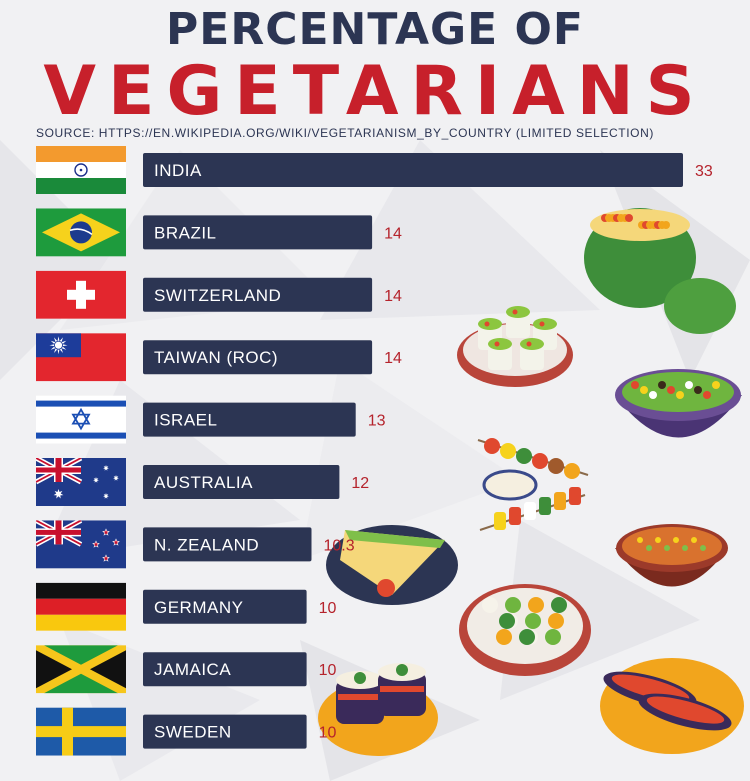  What do you see at coordinates (81, 419) in the screenshot?
I see `israel-flag-icon` at bounding box center [81, 419].